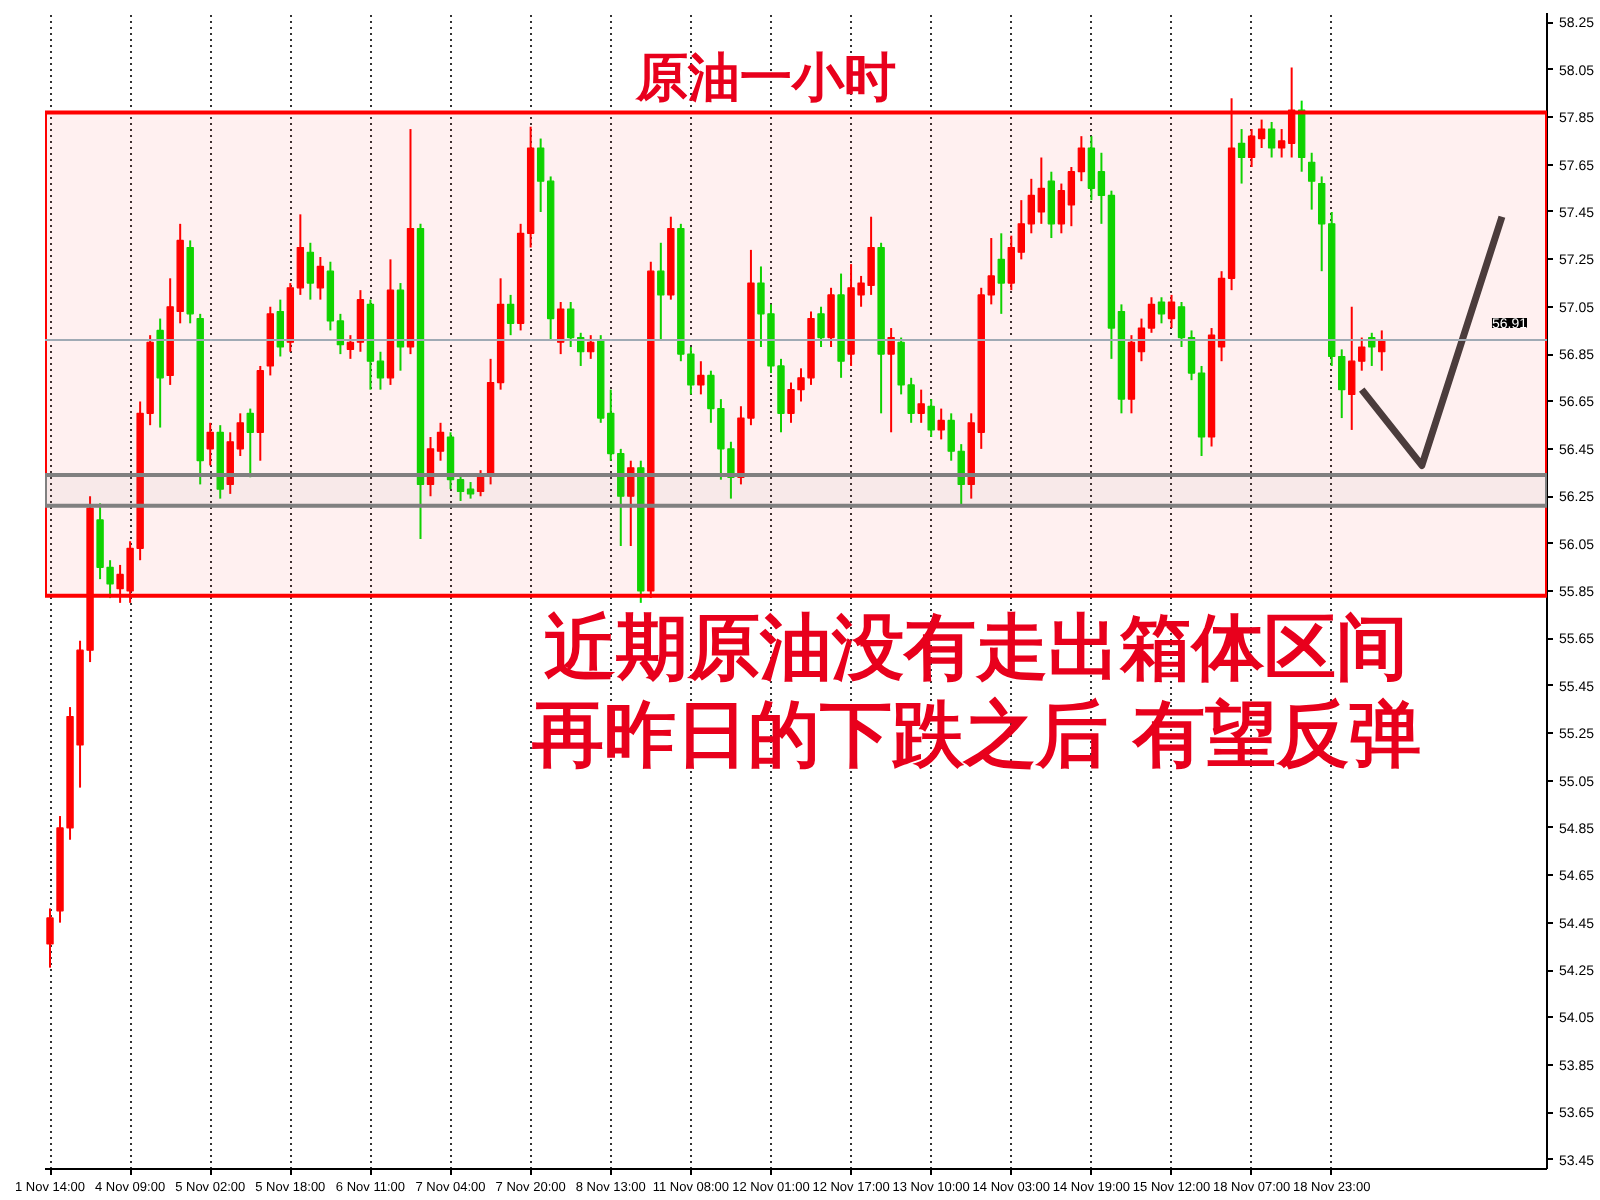 This screenshot has width=1600, height=1200. What do you see at coordinates (764, 78) in the screenshot?
I see `text: 原油一小时` at bounding box center [764, 78].